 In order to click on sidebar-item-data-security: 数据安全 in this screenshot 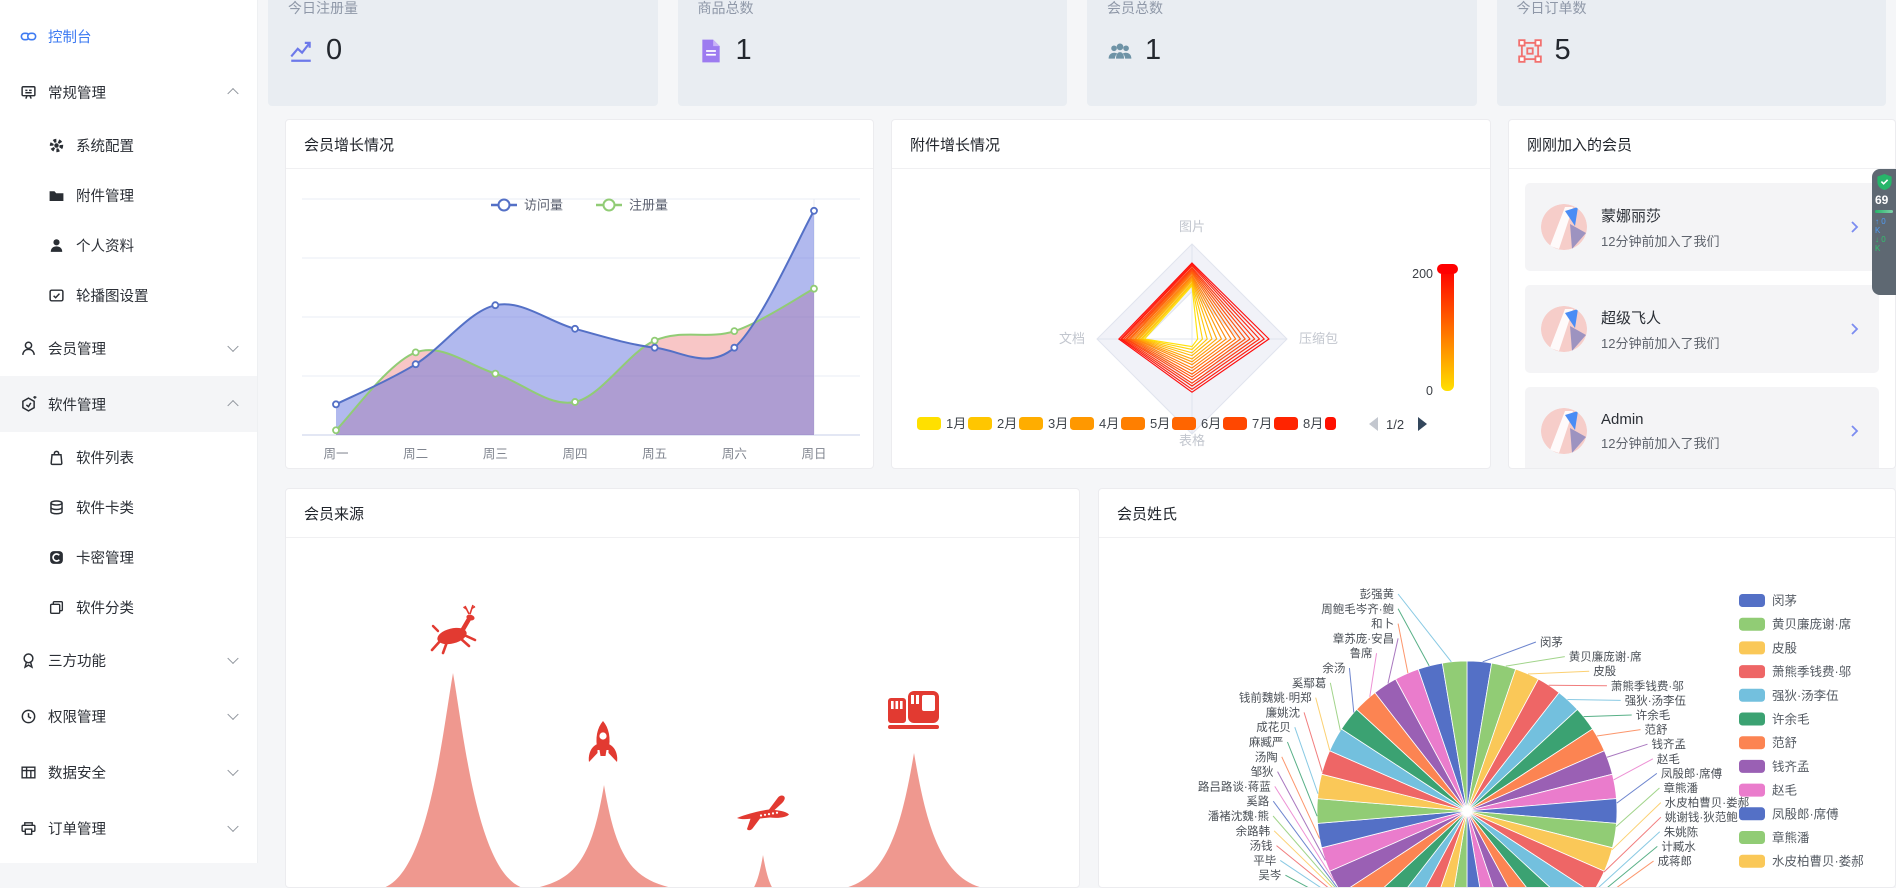, I will do `click(128, 772)`.